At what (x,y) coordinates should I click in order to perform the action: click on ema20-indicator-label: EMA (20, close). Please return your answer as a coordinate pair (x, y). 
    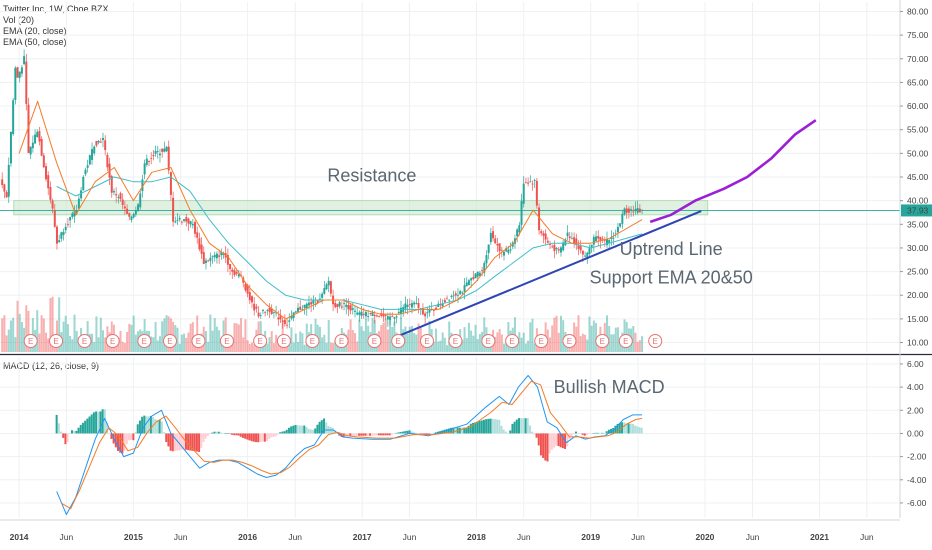
    Looking at the image, I should click on (35, 31).